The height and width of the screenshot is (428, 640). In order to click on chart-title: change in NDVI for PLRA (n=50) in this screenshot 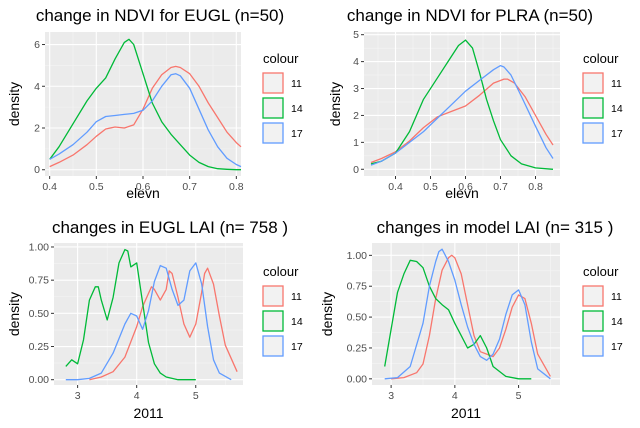, I will do `click(470, 15)`.